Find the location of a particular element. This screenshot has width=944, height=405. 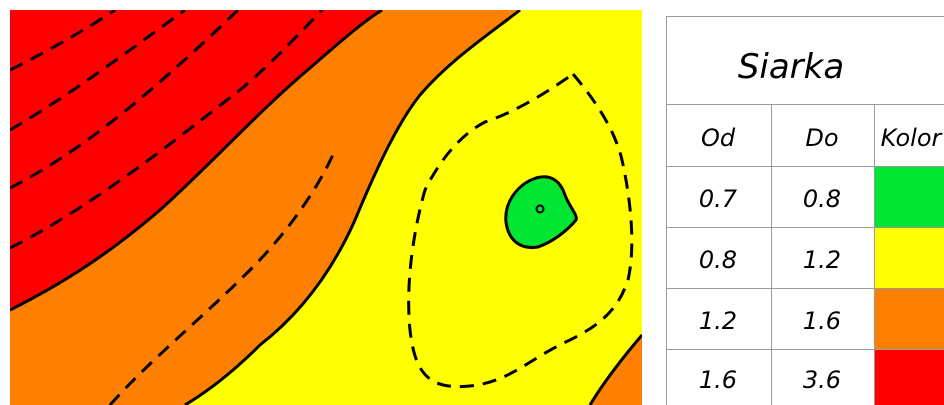

legend-row-4-from: 1.6 is located at coordinates (718, 380).